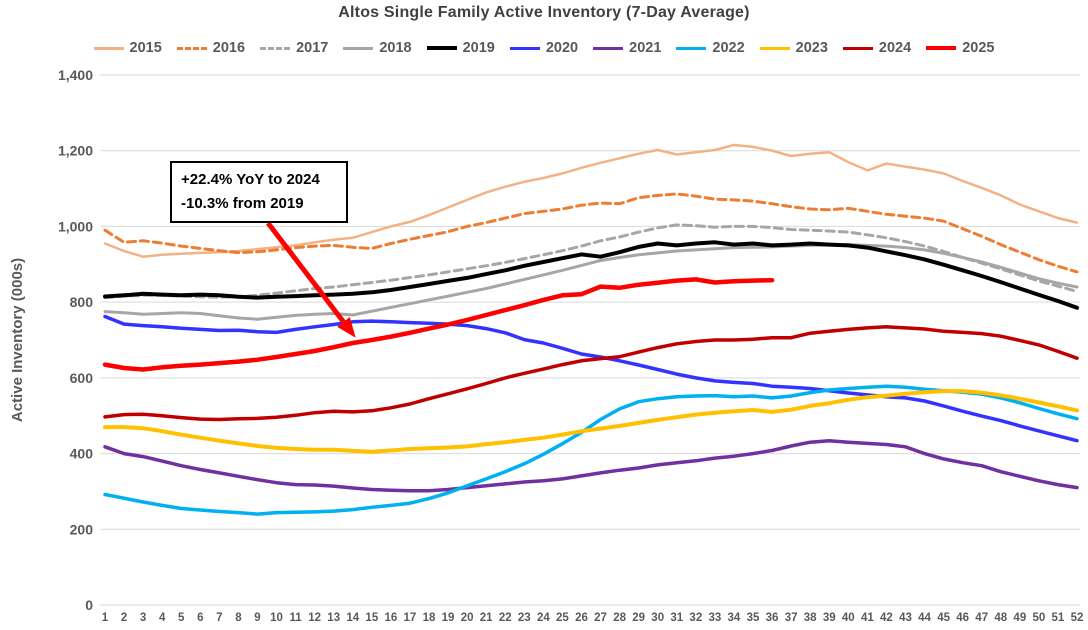 This screenshot has height=630, width=1088. I want to click on x-tick-label: 45, so click(943, 618).